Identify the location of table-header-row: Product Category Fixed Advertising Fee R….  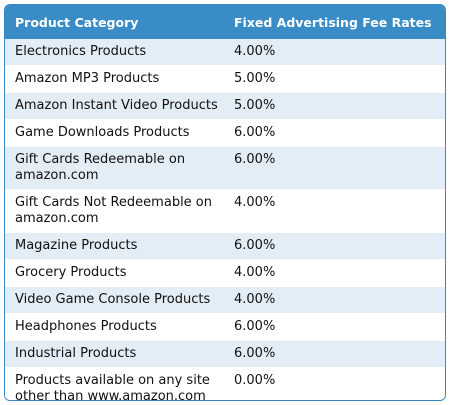
(225, 22).